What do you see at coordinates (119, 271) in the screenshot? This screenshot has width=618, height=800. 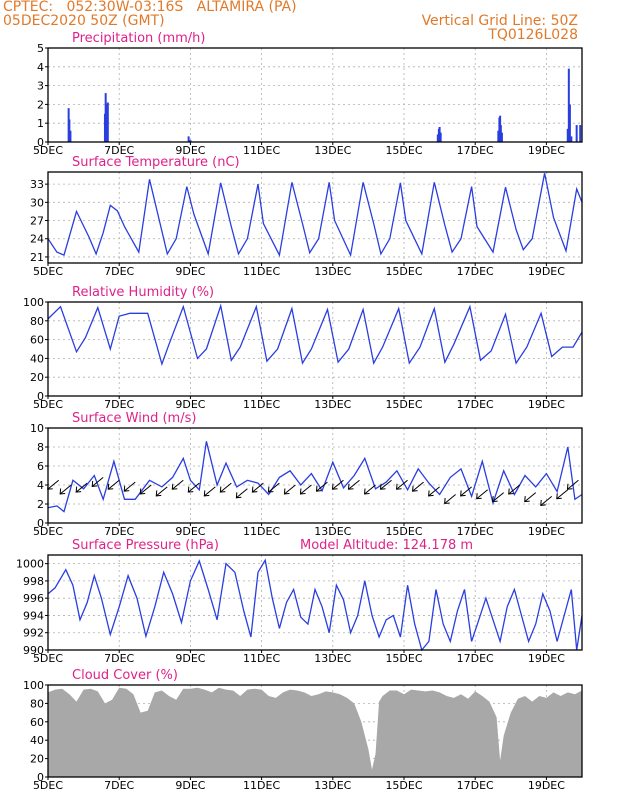 I see `temp-xtick-label: 7DEC` at bounding box center [119, 271].